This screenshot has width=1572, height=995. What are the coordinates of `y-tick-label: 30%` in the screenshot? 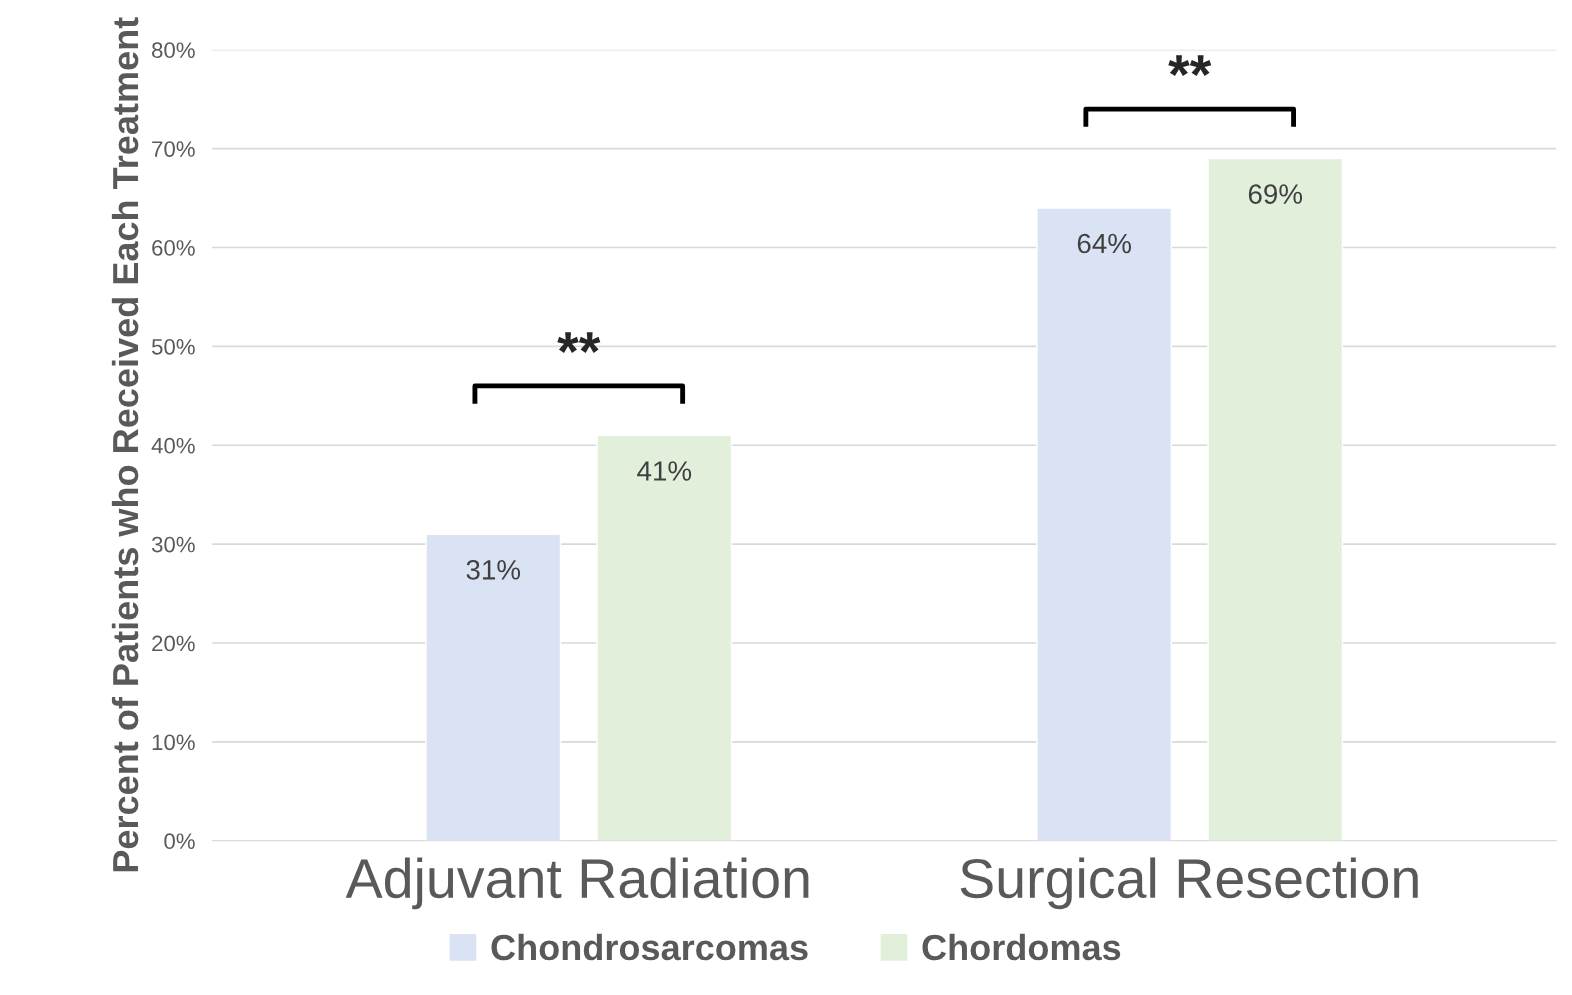 It's located at (173, 544).